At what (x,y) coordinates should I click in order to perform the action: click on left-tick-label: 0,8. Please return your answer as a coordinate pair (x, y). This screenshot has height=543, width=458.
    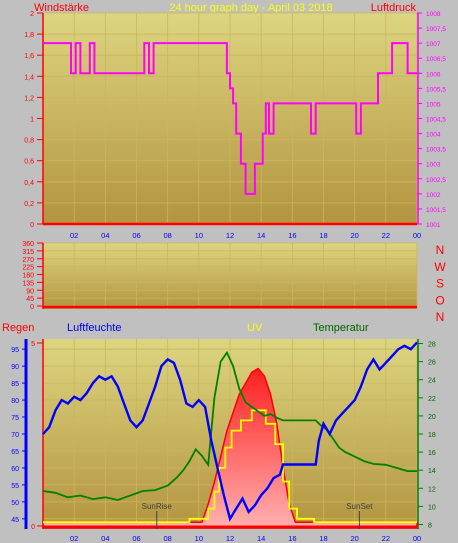
    Looking at the image, I should click on (29, 141).